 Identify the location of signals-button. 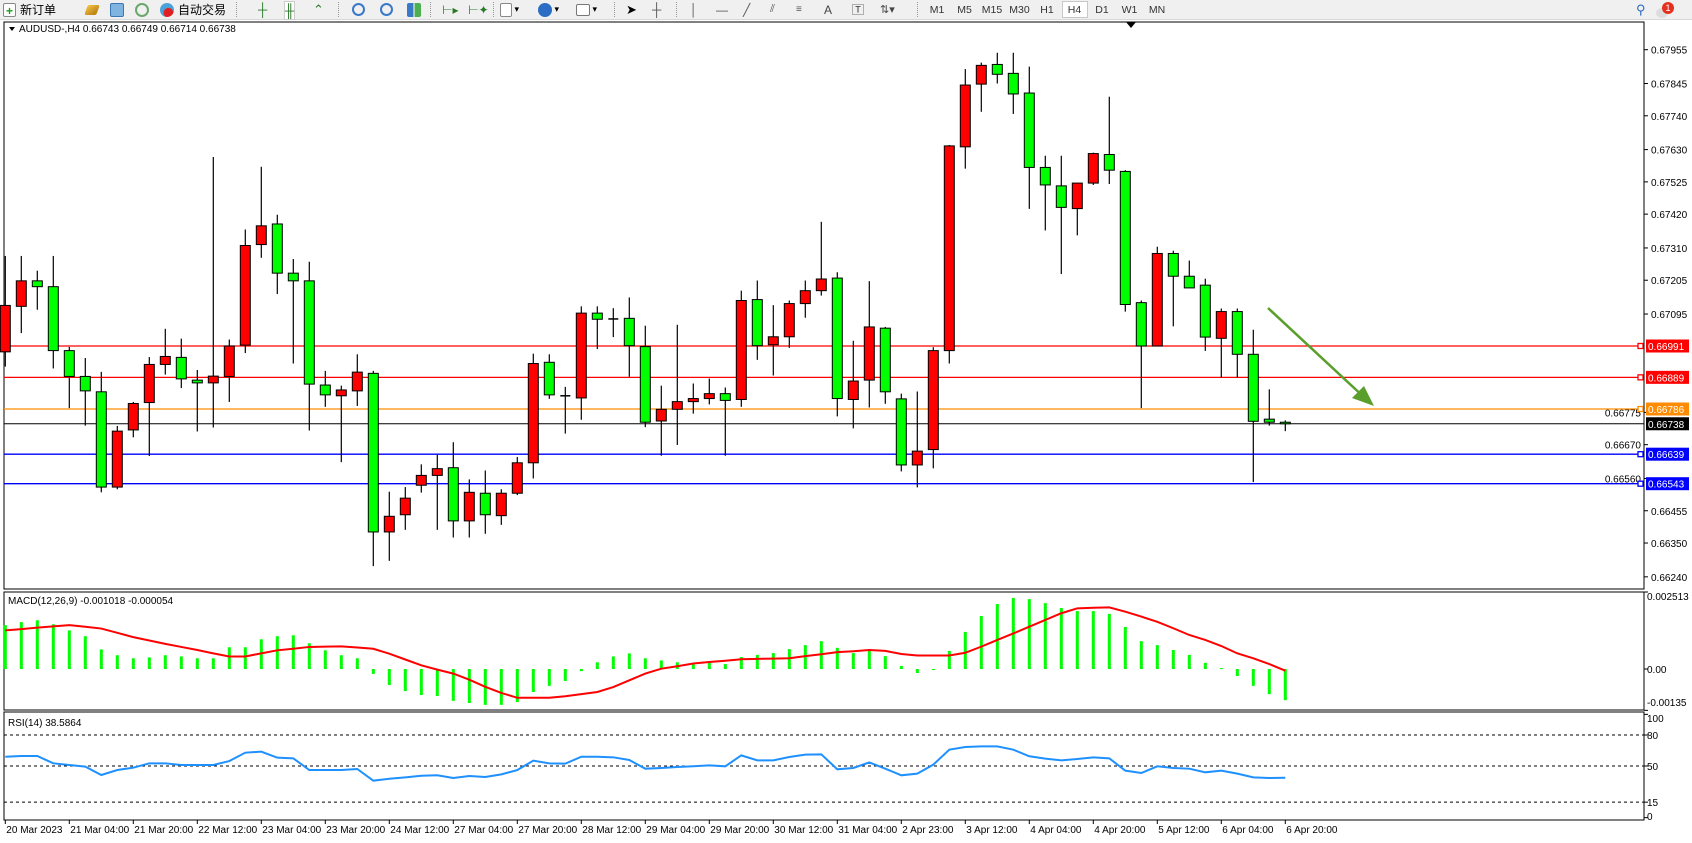
(142, 9).